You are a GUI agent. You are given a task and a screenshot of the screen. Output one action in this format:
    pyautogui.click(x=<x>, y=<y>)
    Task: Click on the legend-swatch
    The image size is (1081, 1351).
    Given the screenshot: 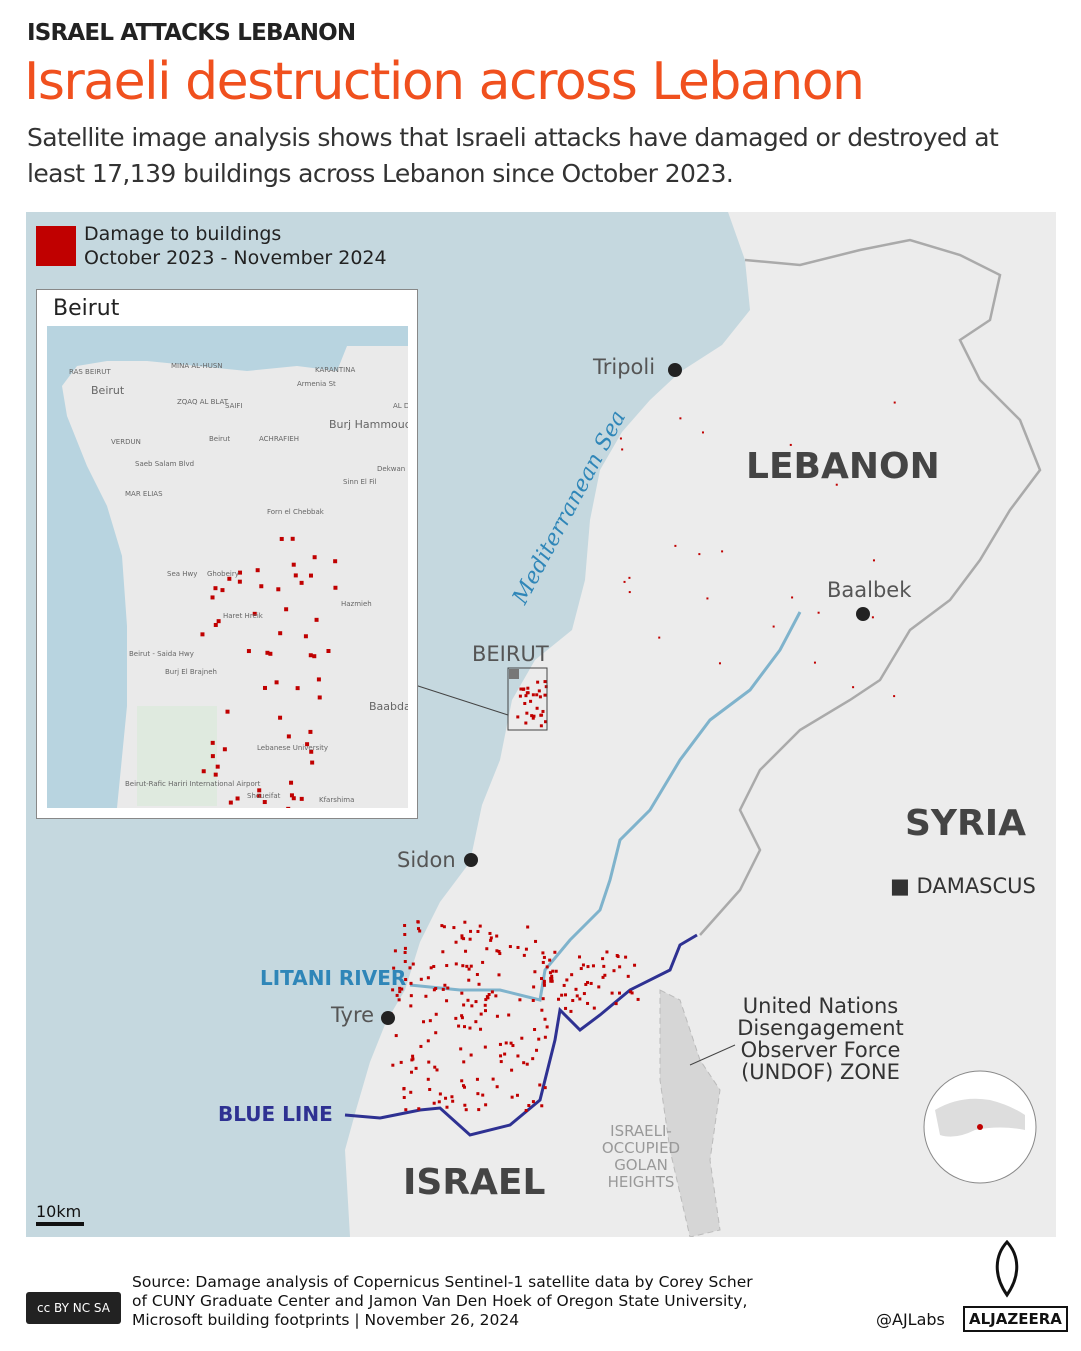 What is the action you would take?
    pyautogui.click(x=56, y=246)
    